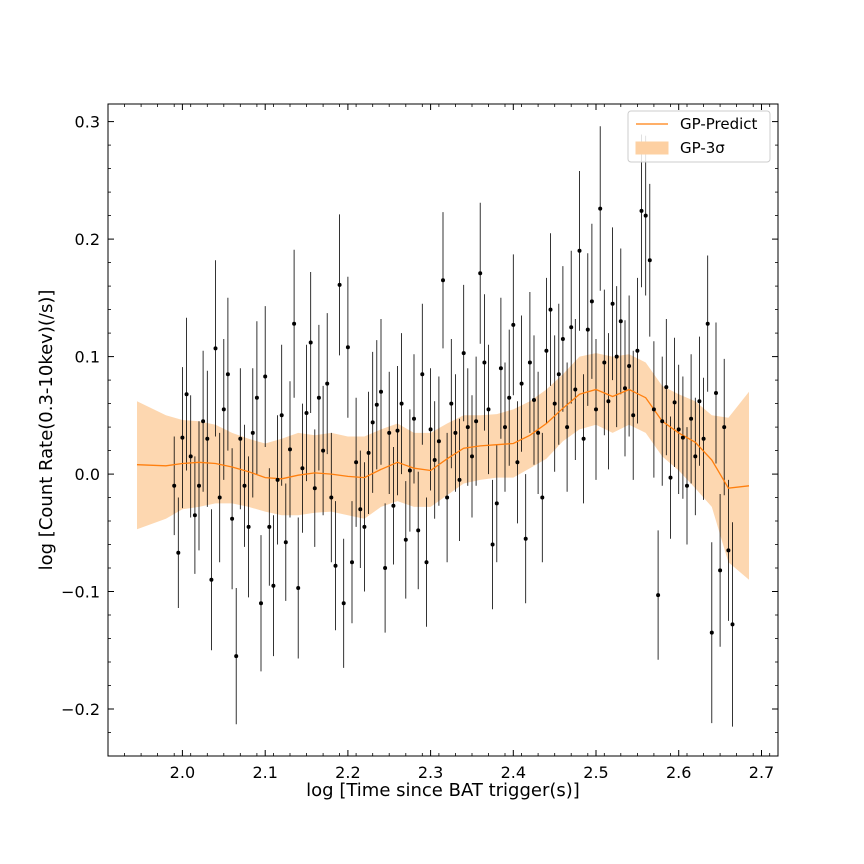  What do you see at coordinates (347, 772) in the screenshot?
I see `x-tick-label: 2.2` at bounding box center [347, 772].